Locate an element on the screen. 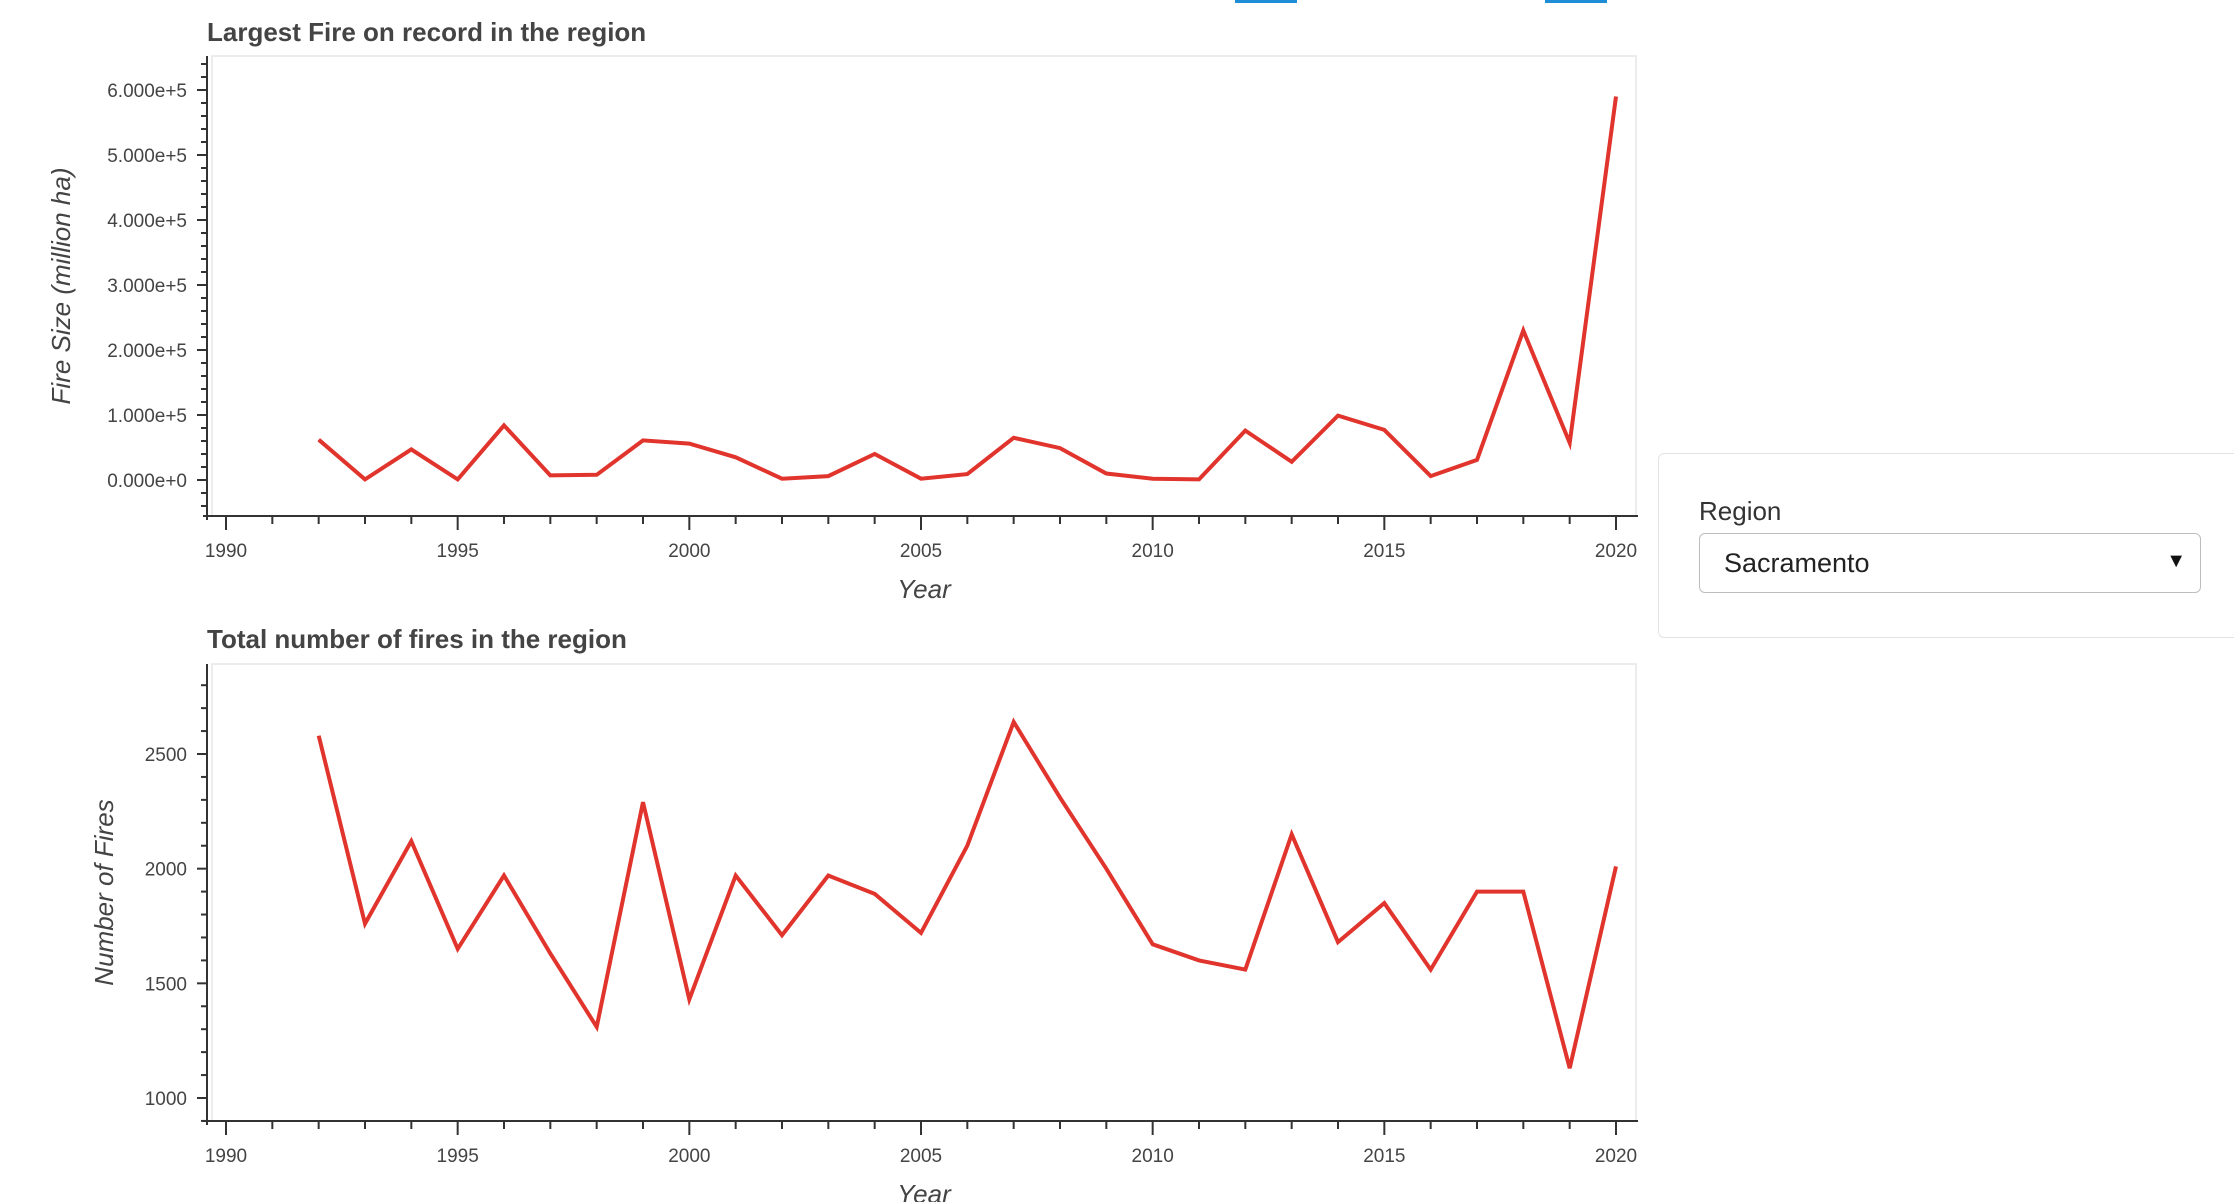  y-tick-label: 0.000e+0 is located at coordinates (147, 481).